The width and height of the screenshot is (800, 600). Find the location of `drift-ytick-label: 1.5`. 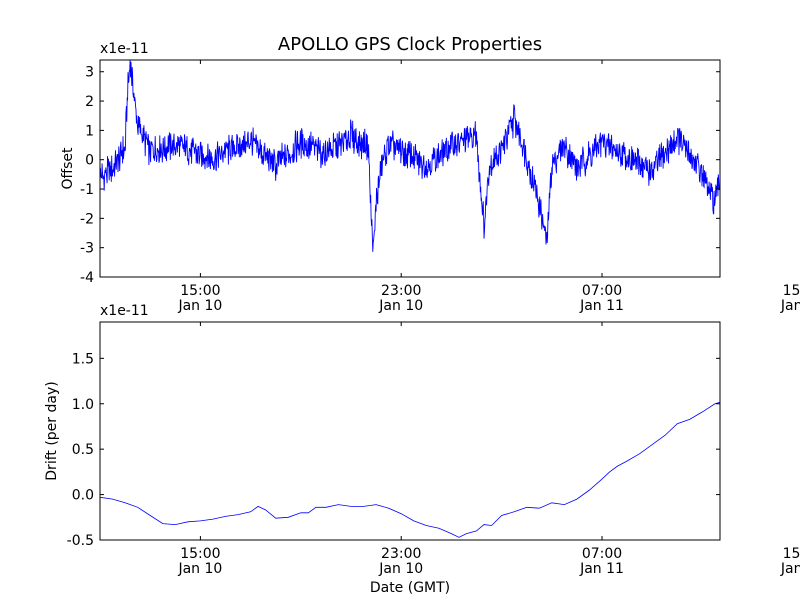

drift-ytick-label: 1.5 is located at coordinates (83, 359).